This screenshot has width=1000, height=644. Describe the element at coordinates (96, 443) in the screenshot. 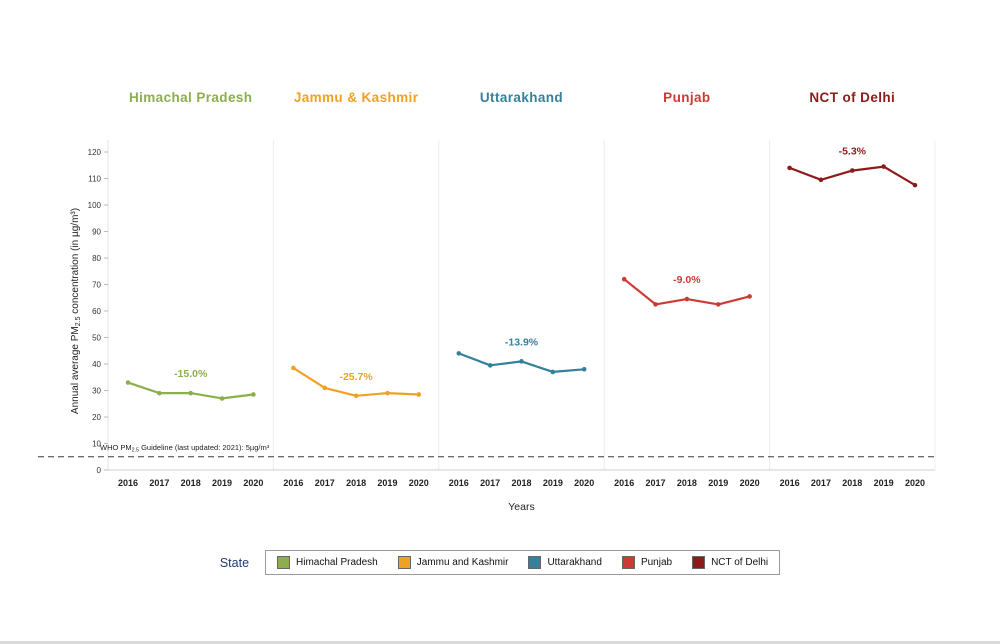

I see `y-tick-label: 10` at that location.